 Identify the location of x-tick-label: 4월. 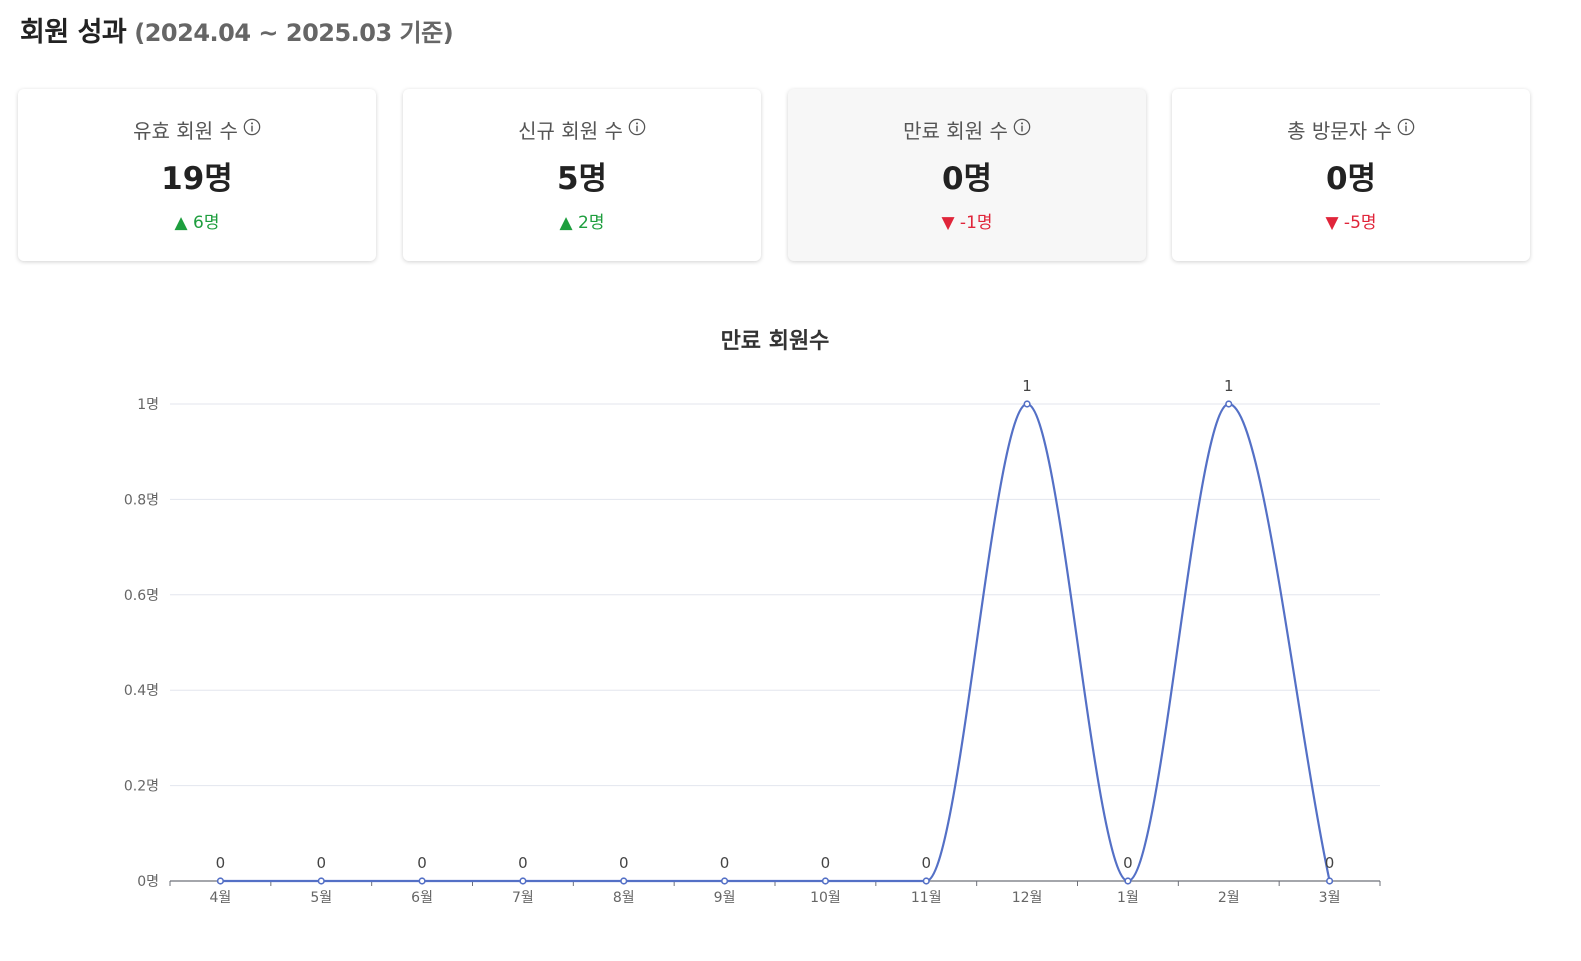
(221, 898).